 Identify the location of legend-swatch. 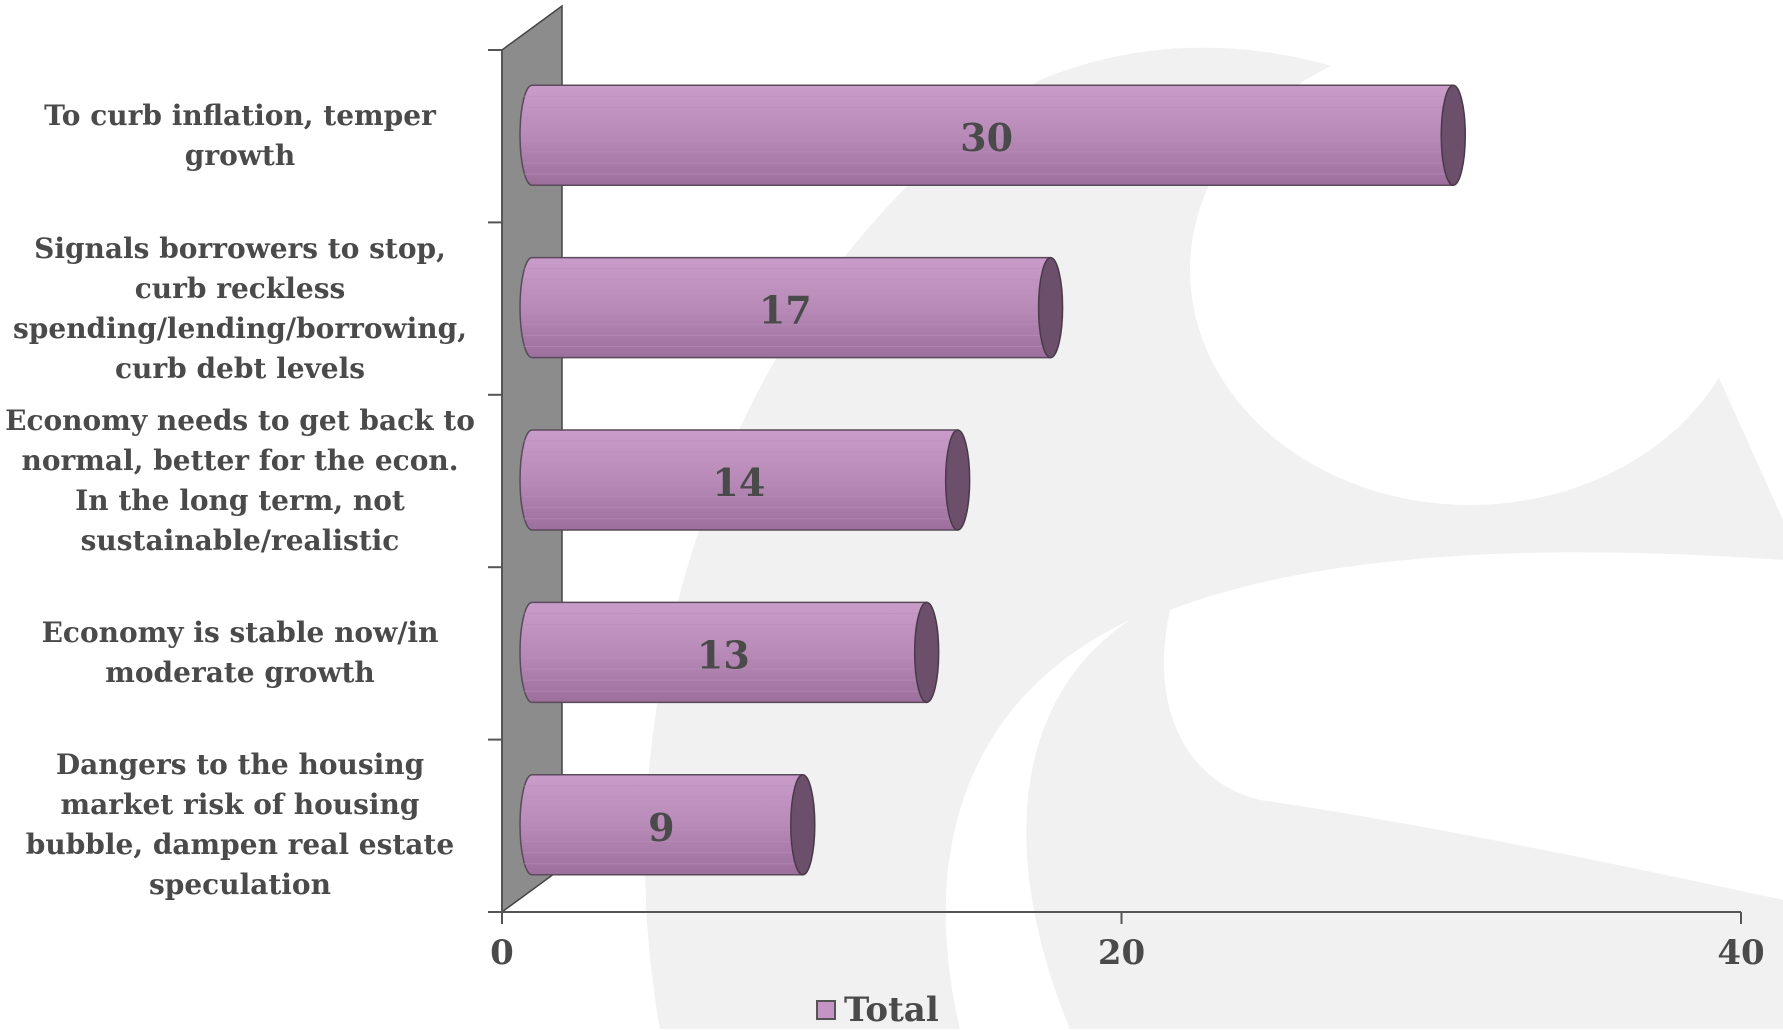
(826, 1010).